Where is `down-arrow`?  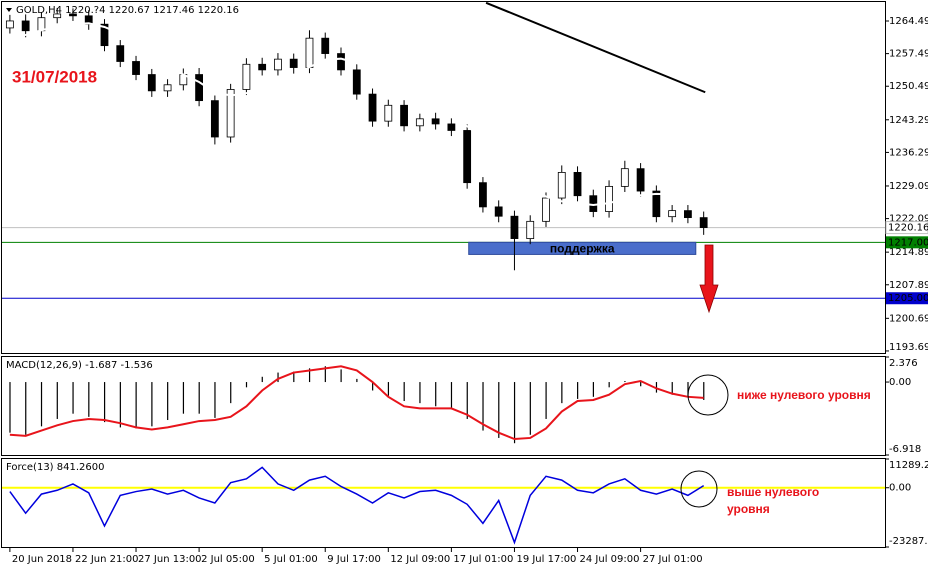
down-arrow is located at coordinates (709, 279).